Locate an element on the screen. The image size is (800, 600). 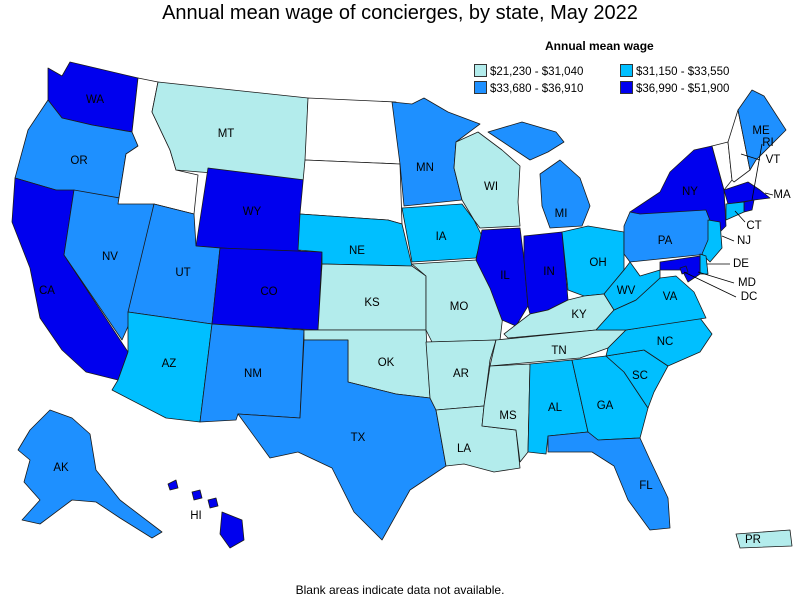
state-FL is located at coordinates (609, 481).